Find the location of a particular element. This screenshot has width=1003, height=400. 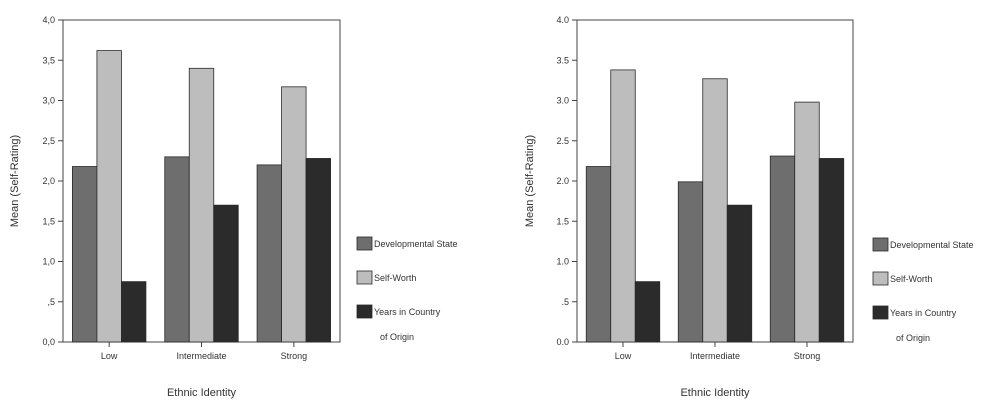

chart-right-x-axis-title: Ethnic Identity is located at coordinates (715, 393).